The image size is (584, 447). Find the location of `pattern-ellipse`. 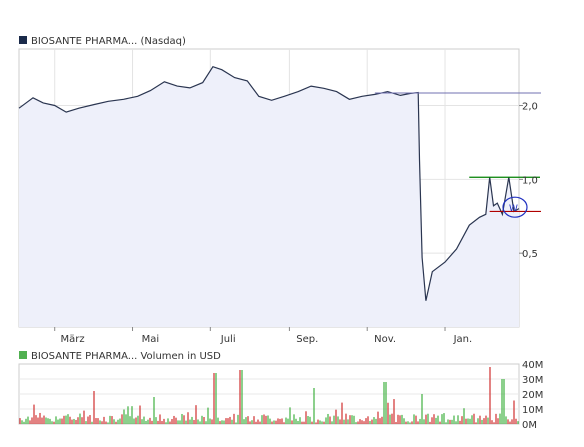

pattern-ellipse is located at coordinates (515, 207).